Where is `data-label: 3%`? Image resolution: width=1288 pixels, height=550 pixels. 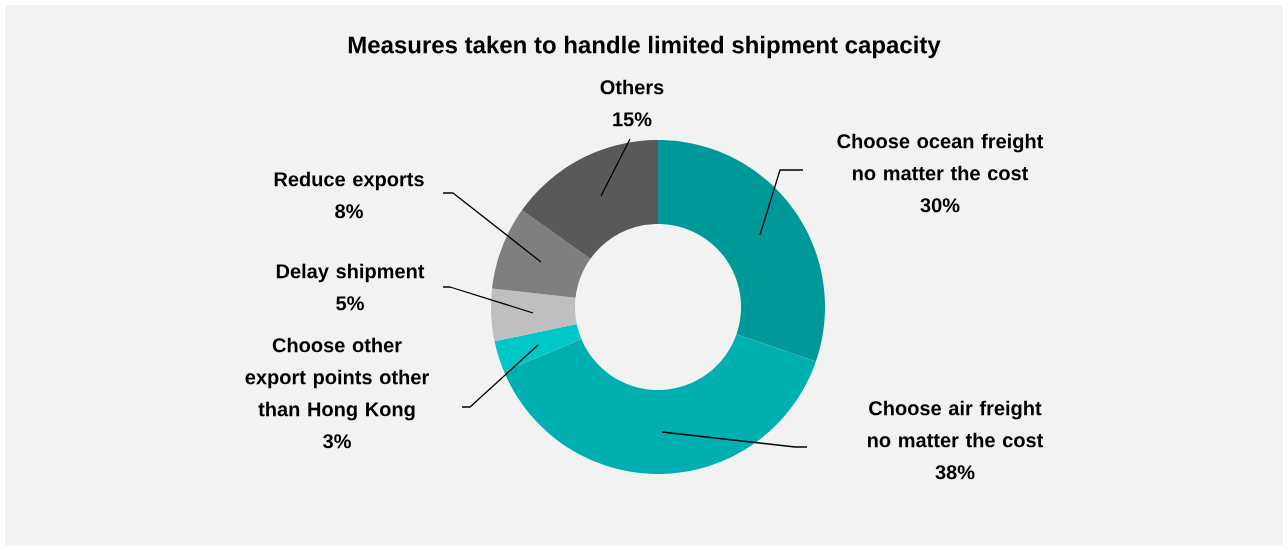 data-label: 3% is located at coordinates (337, 441).